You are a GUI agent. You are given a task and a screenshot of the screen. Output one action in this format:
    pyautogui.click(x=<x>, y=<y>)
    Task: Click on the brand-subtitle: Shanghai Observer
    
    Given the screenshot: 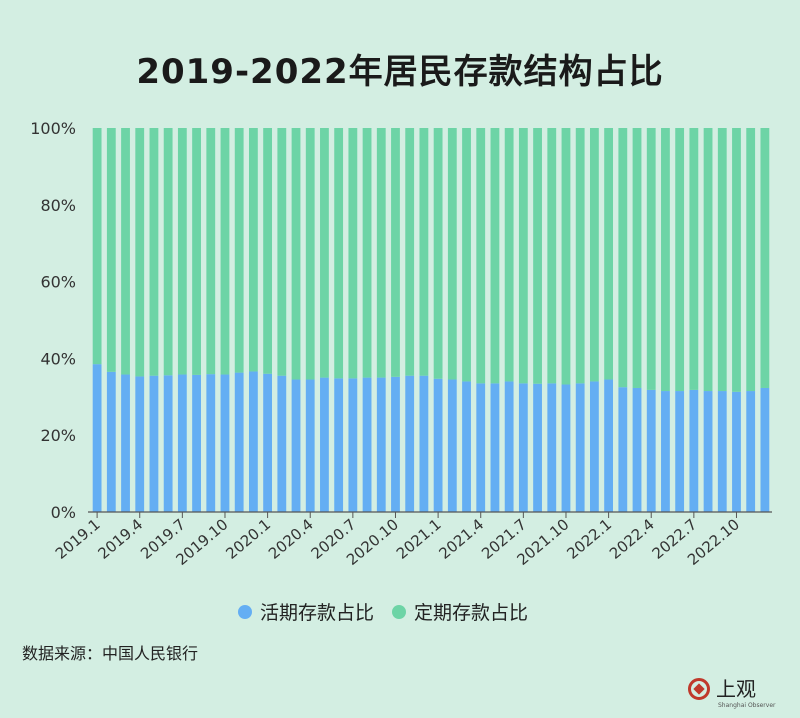 What is the action you would take?
    pyautogui.click(x=747, y=705)
    